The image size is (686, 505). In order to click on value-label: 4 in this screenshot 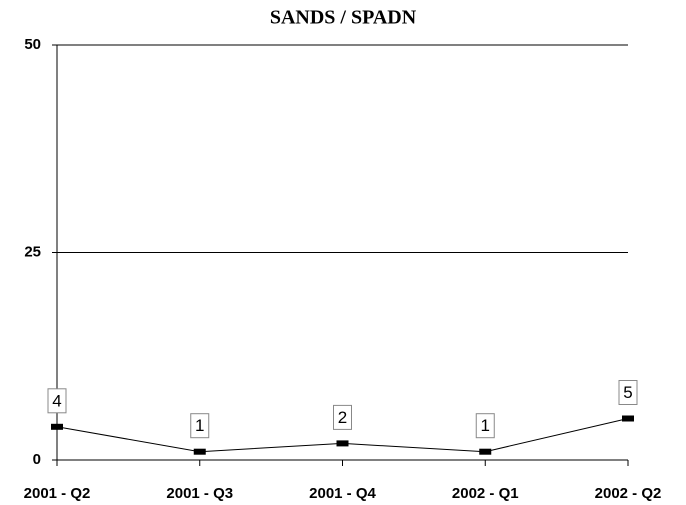, I will do `click(56, 400)`.